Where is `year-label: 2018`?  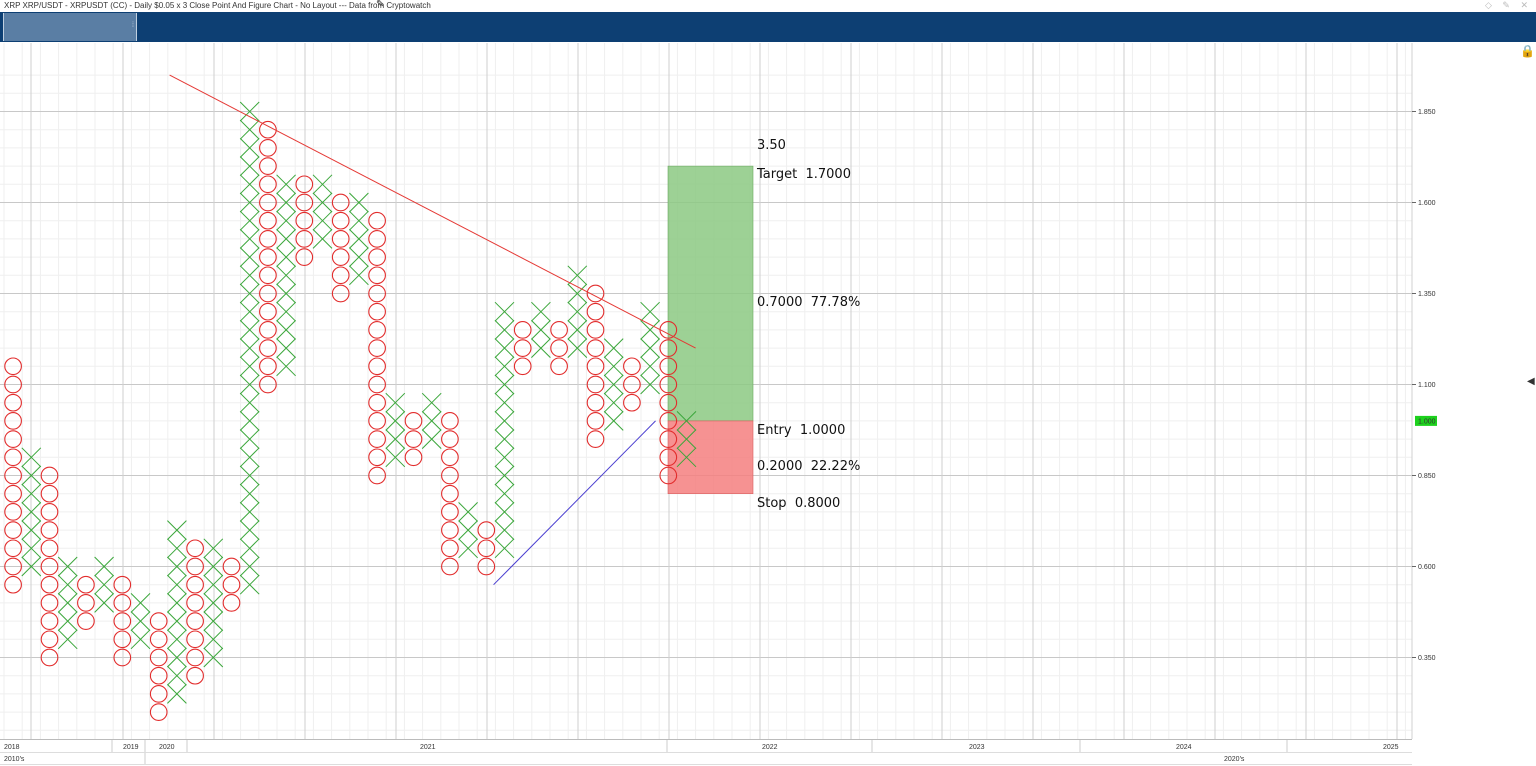
year-label: 2018 is located at coordinates (12, 747).